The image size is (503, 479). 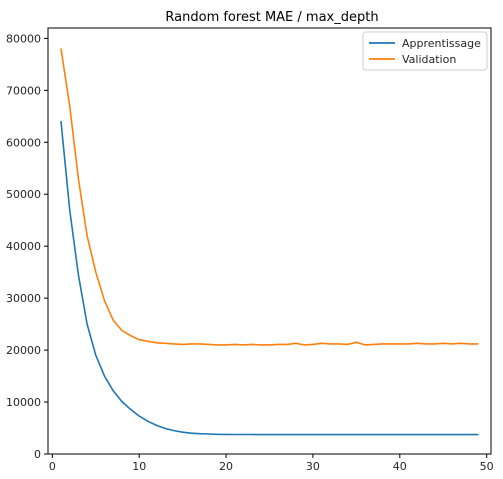 What do you see at coordinates (441, 43) in the screenshot?
I see `legend-label: Apprentissage` at bounding box center [441, 43].